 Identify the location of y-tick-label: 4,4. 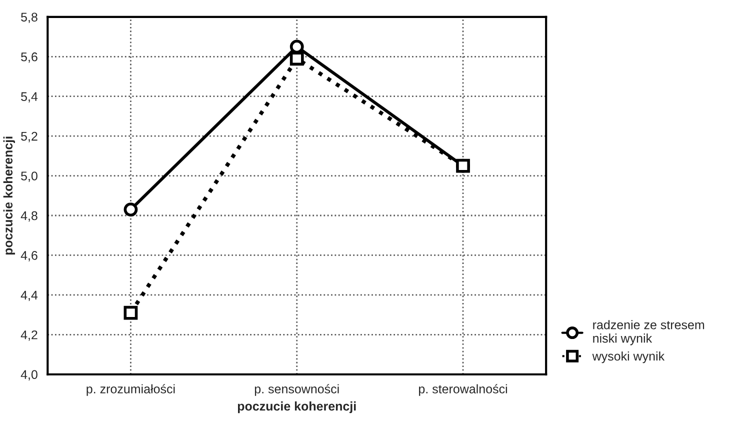
(29, 296).